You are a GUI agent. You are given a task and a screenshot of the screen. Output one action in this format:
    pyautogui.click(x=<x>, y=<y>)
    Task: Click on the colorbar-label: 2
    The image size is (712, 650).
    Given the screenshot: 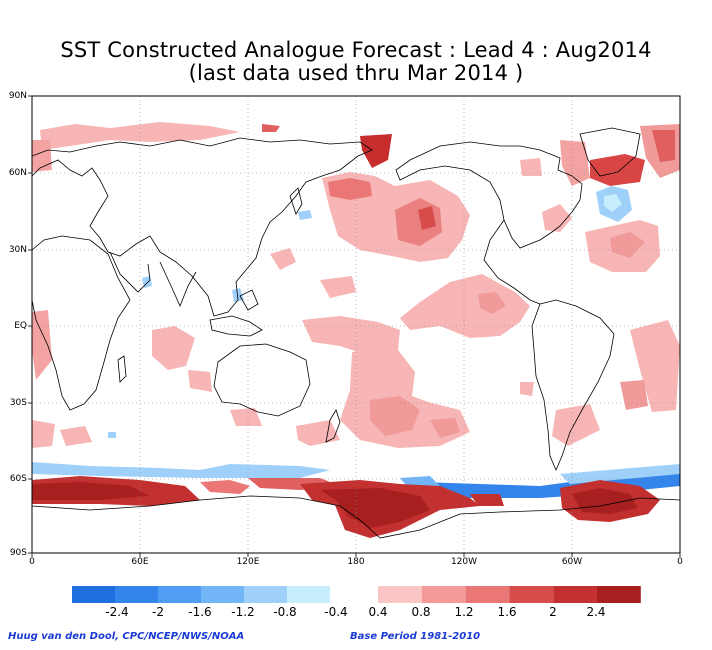 What is the action you would take?
    pyautogui.click(x=553, y=612)
    